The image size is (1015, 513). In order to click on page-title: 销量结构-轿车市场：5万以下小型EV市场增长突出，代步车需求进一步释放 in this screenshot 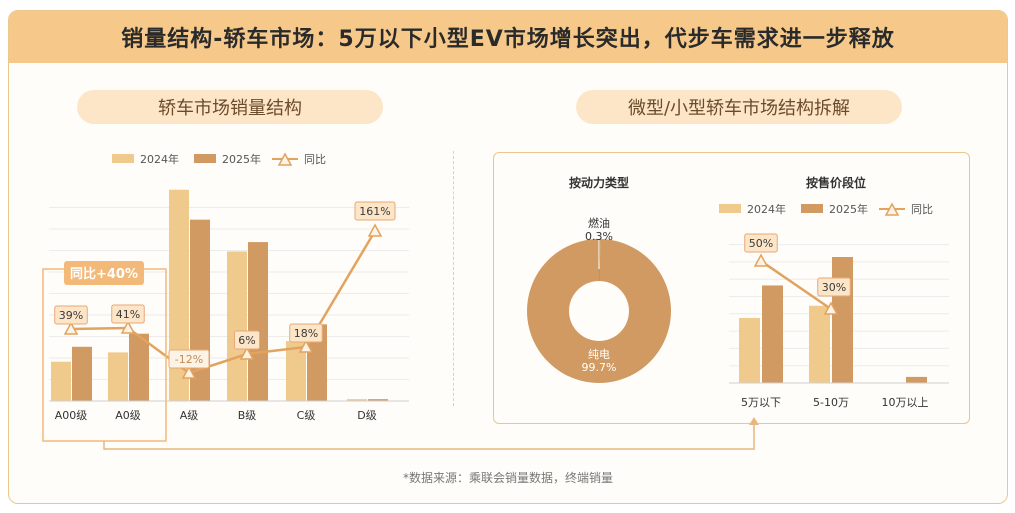, I will do `click(508, 39)`.